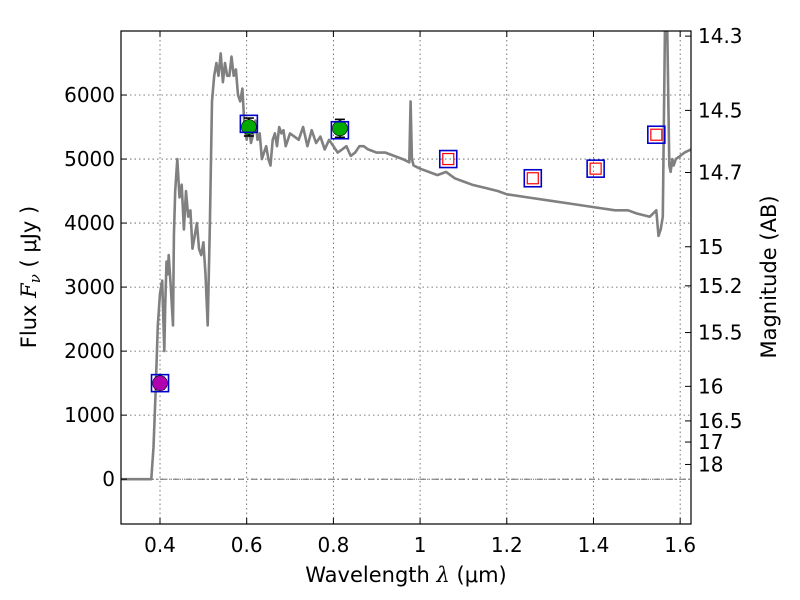 Image resolution: width=800 pixels, height=600 pixels. Describe the element at coordinates (507, 545) in the screenshot. I see `x-tick-label-4: 1.2` at that location.